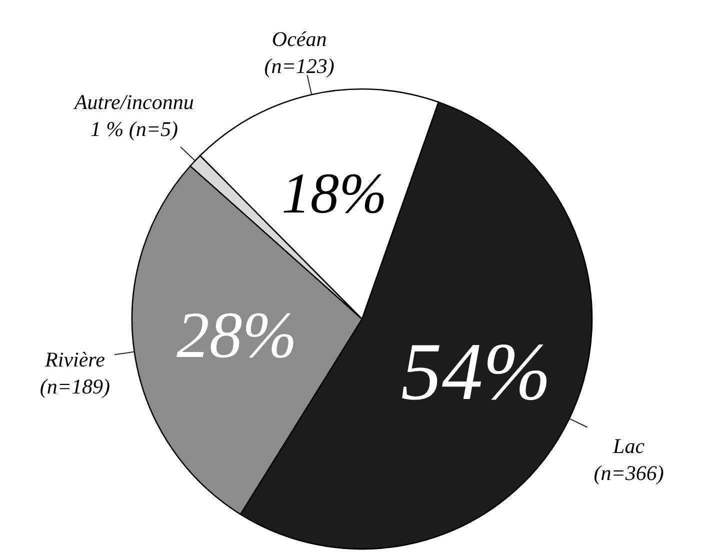 The height and width of the screenshot is (552, 716). Describe the element at coordinates (133, 115) in the screenshot. I see `slice-label: Autre/inconnu 1 % (n=5)` at that location.